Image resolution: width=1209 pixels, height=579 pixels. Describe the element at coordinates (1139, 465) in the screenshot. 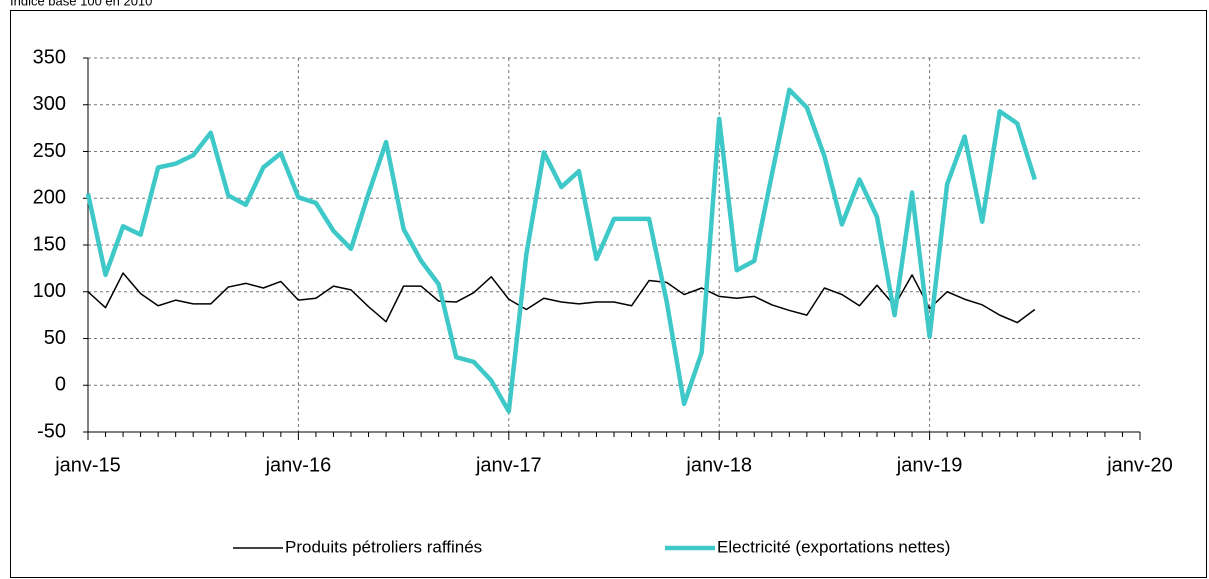

I see `x-tick-label: janv-20` at that location.